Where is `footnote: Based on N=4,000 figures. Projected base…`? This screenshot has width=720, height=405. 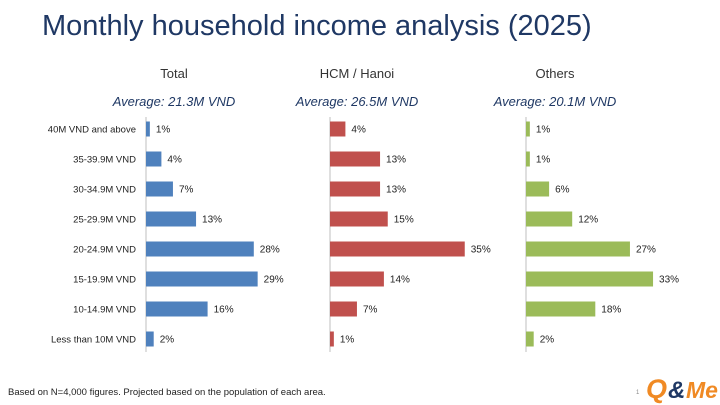 footnote: Based on N=4,000 figures. Projected base… is located at coordinates (167, 392).